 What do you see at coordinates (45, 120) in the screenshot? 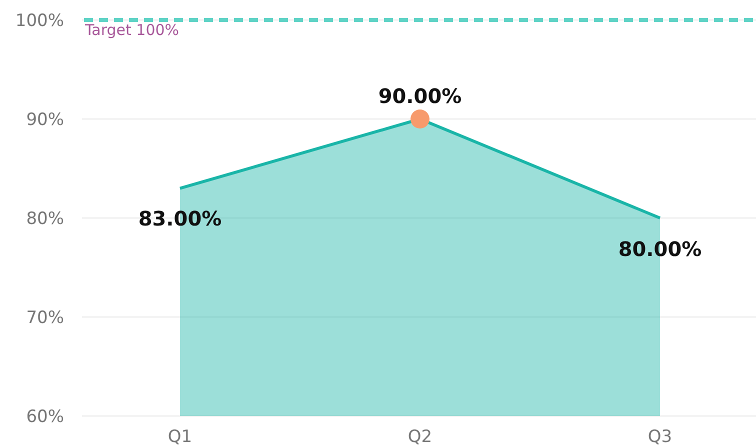
I see `y-tick-label: 90%` at bounding box center [45, 120].